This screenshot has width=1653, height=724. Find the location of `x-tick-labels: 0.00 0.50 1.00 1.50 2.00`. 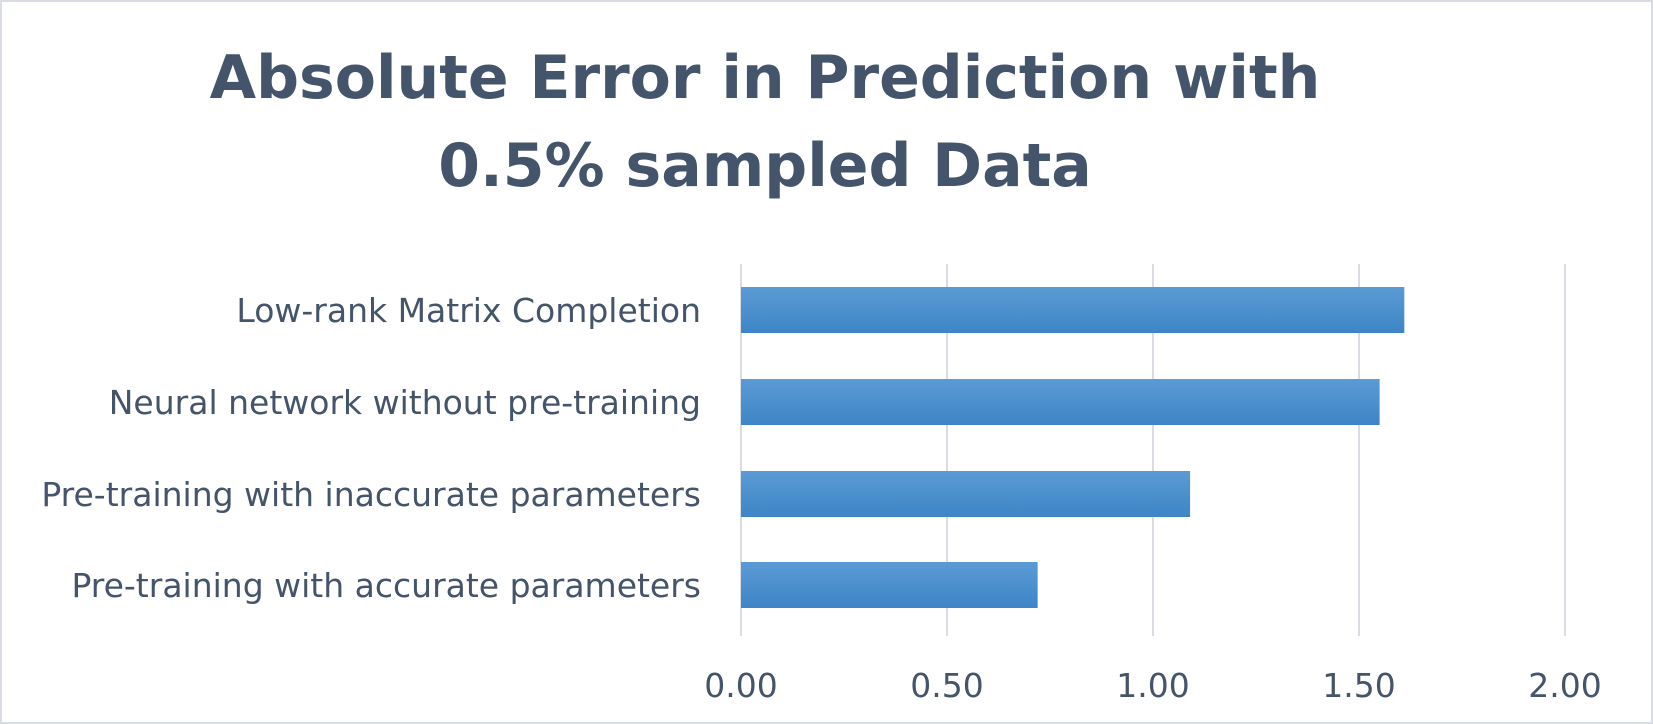

x-tick-labels: 0.00 0.50 1.00 1.50 2.00 is located at coordinates (1152, 685).